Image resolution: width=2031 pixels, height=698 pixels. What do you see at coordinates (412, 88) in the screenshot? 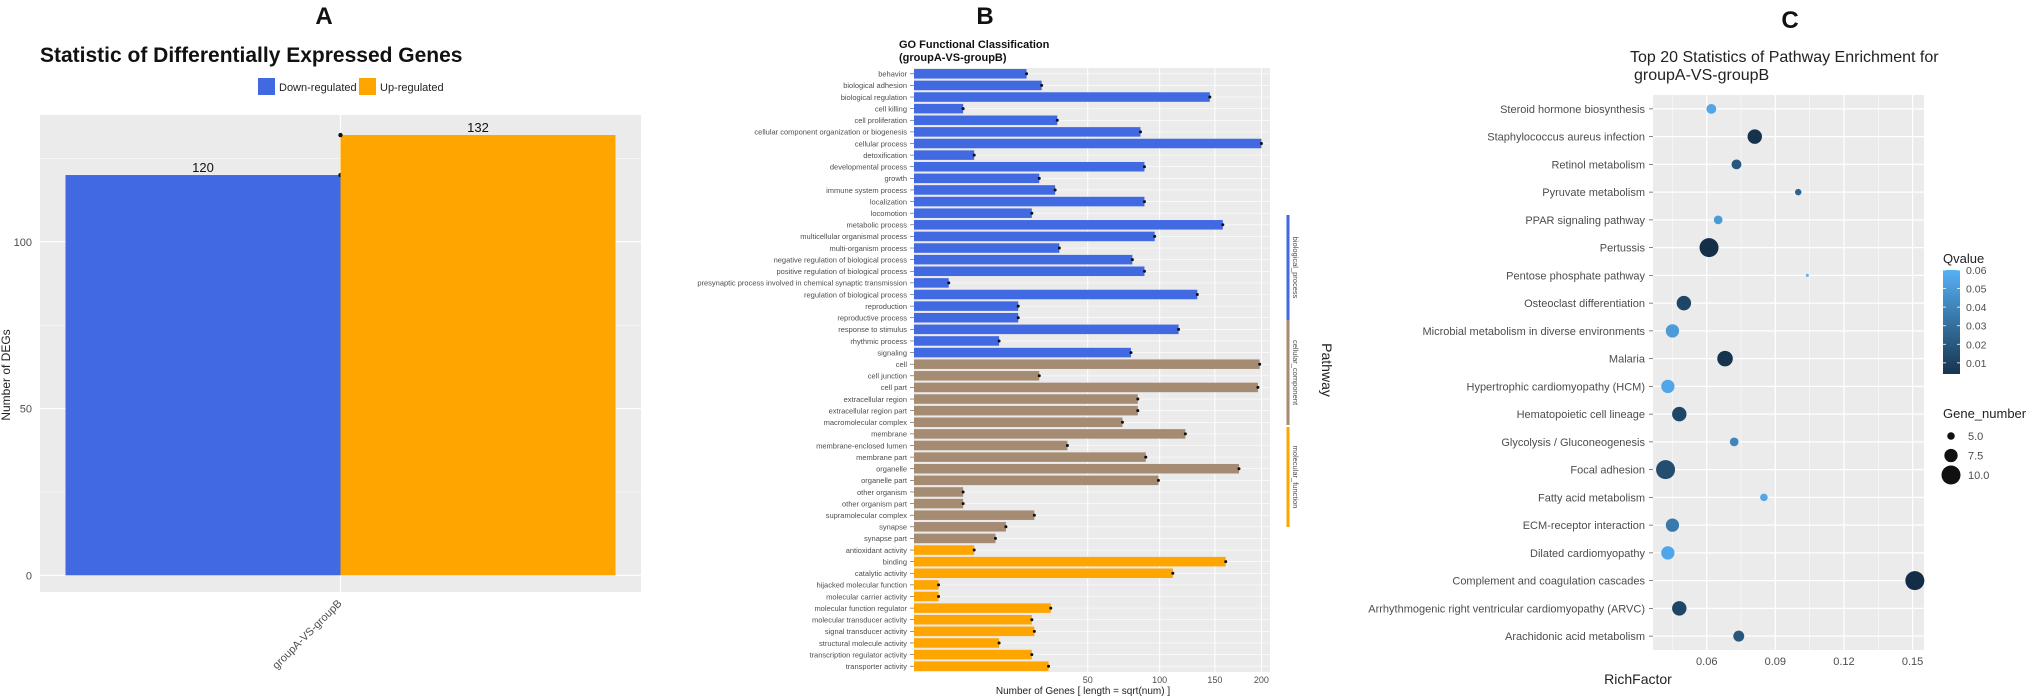
I see `legend-label-up: Up-regulated` at bounding box center [412, 88].